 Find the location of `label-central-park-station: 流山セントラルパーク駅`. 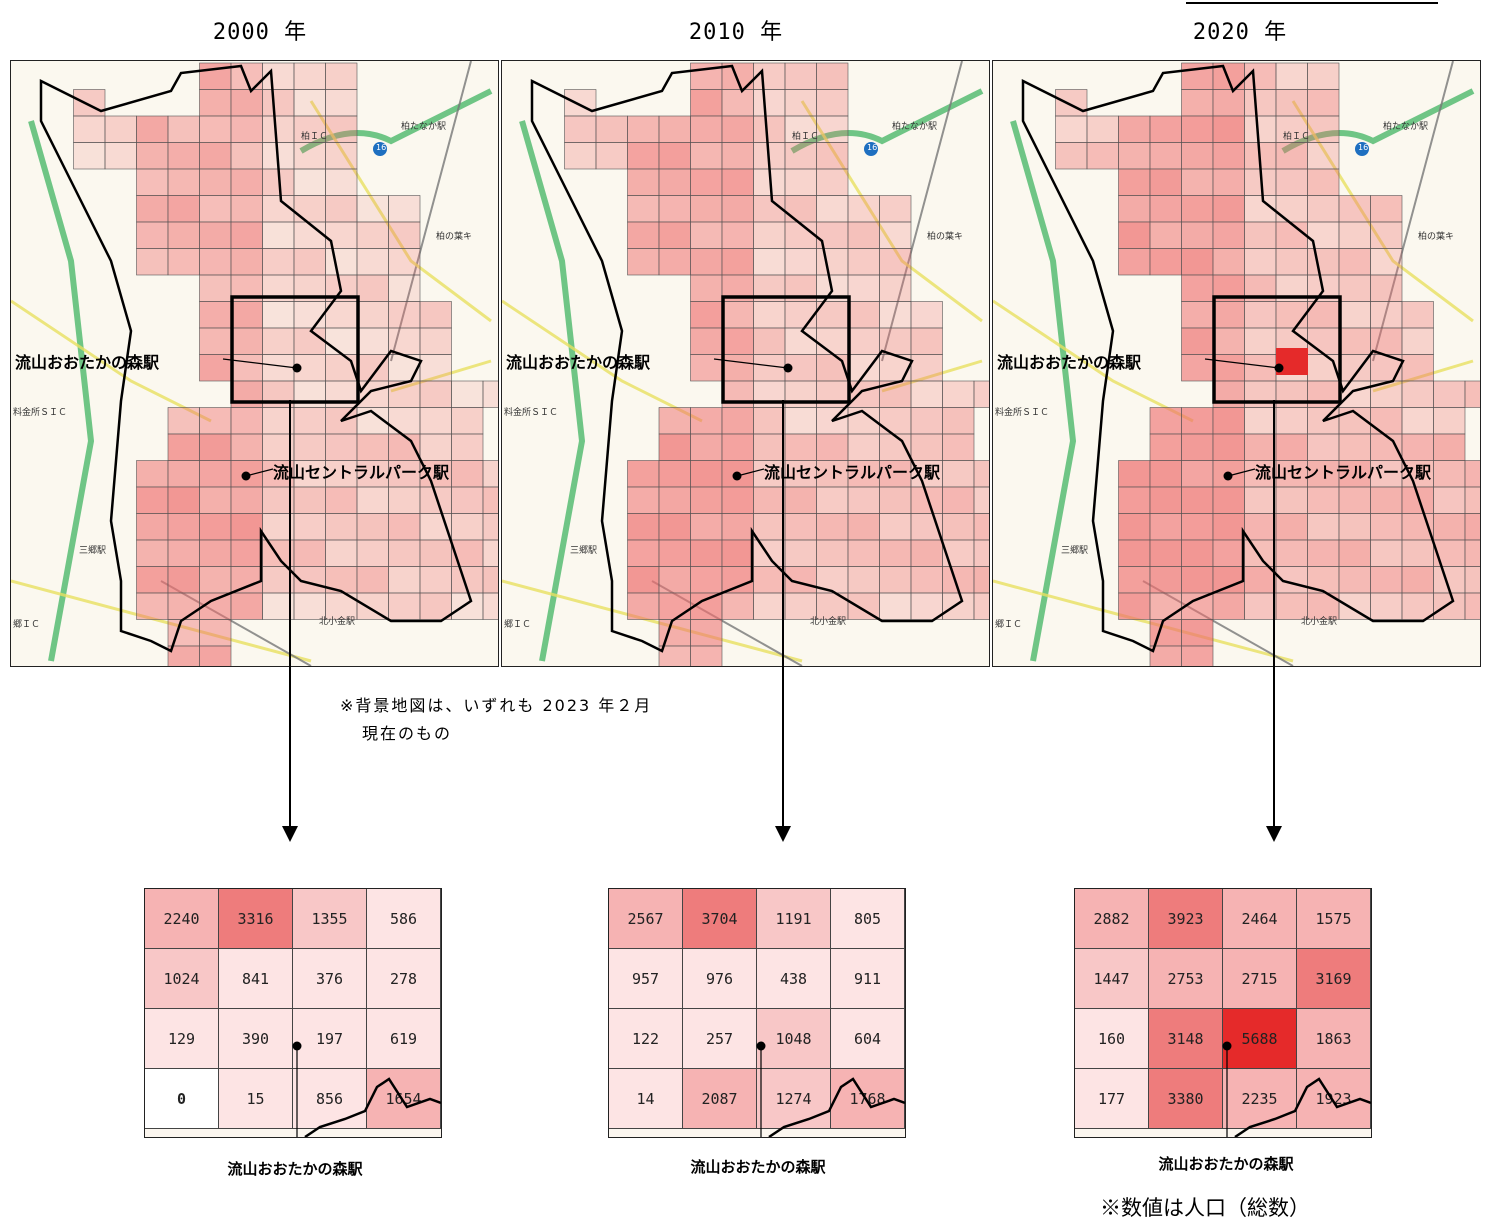

label-central-park-station: 流山セントラルパーク駅 is located at coordinates (1343, 472).